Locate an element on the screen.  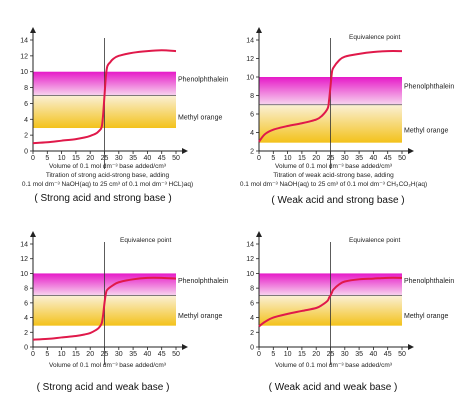
chart-subtitle: ( Weak acid and strong base ) is located at coordinates (337, 200).